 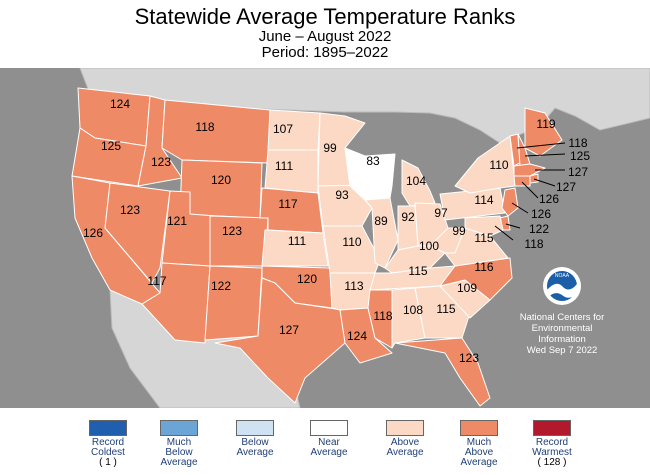 I want to click on rank-WY: 120, so click(x=221, y=180).